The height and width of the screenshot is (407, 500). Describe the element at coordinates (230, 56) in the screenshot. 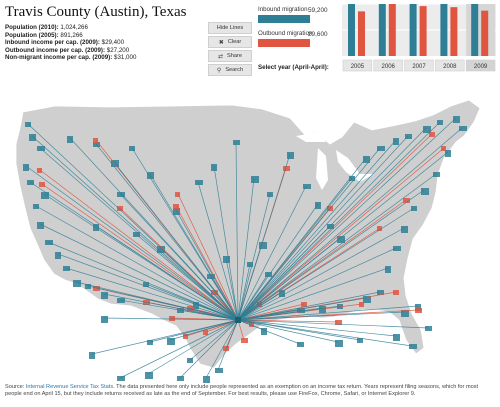

I see `share-button: ⇄ Share` at that location.